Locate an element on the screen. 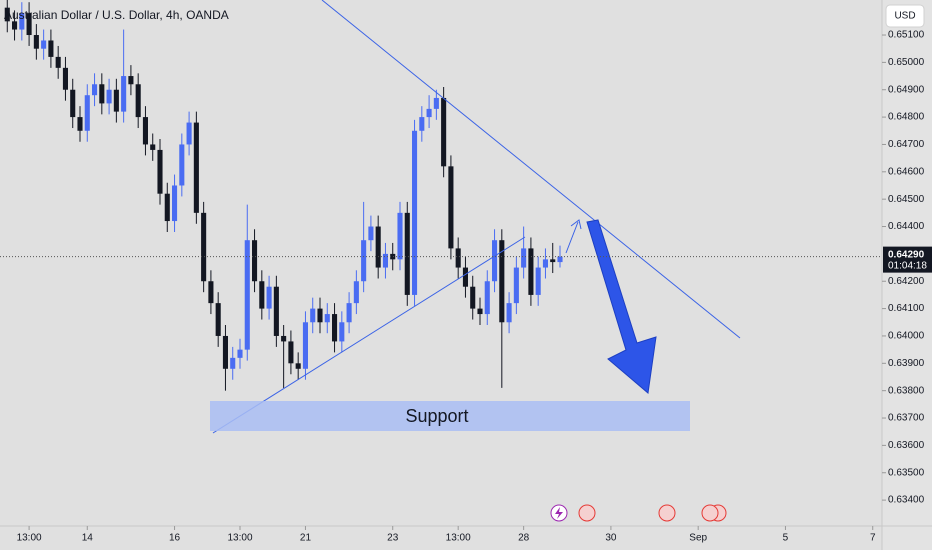 The width and height of the screenshot is (932, 550). x-tick-label: 21 is located at coordinates (306, 538).